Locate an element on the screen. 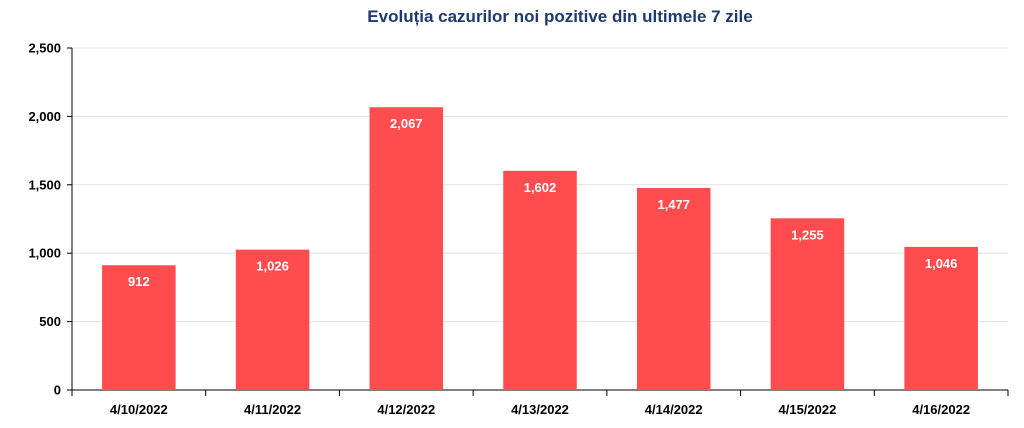 The width and height of the screenshot is (1024, 428). x-tick-label: 4/16/2022 is located at coordinates (941, 409).